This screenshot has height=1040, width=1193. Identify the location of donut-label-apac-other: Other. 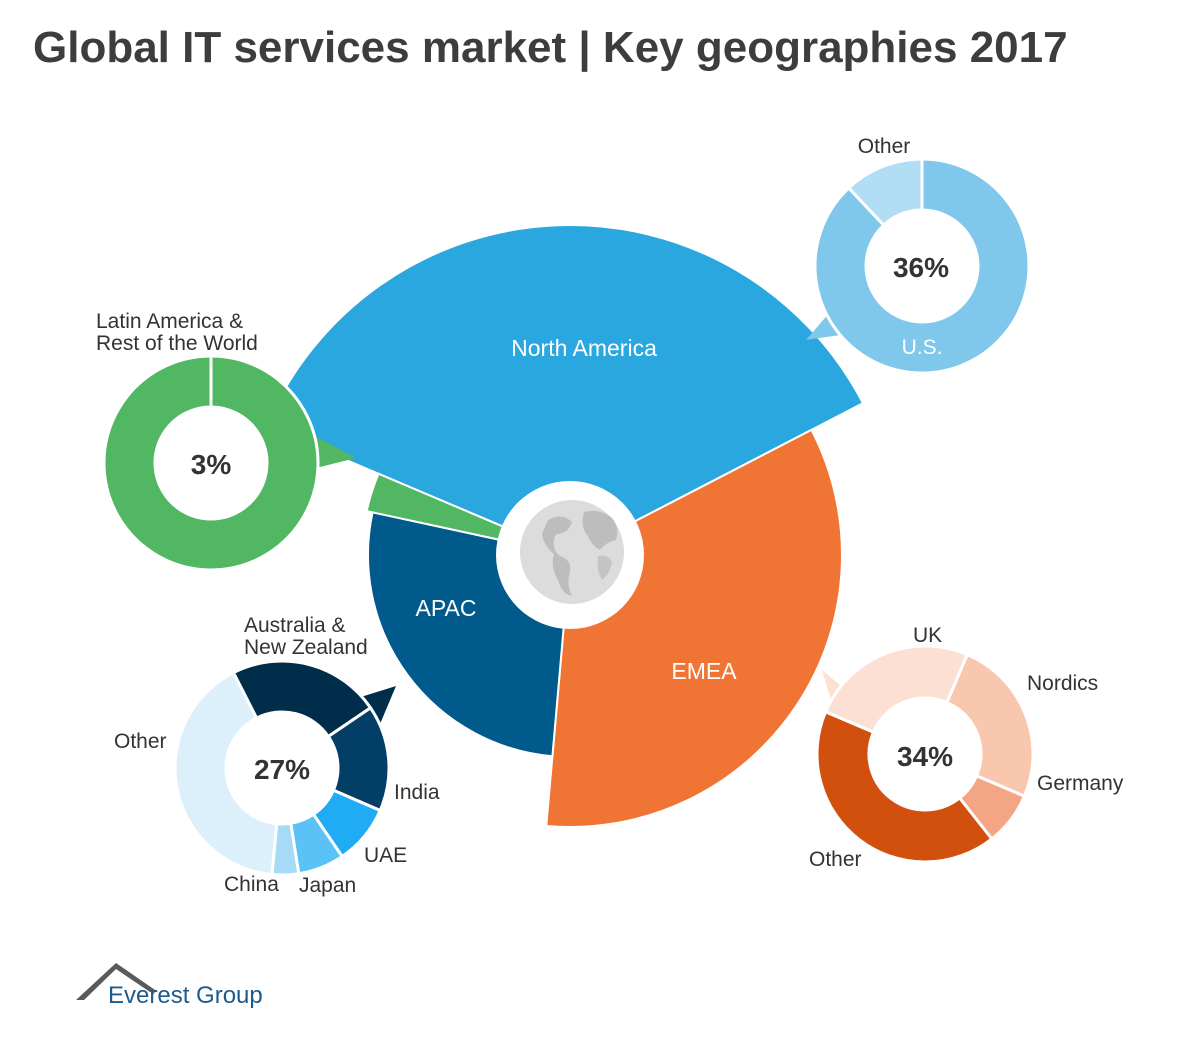
(140, 741).